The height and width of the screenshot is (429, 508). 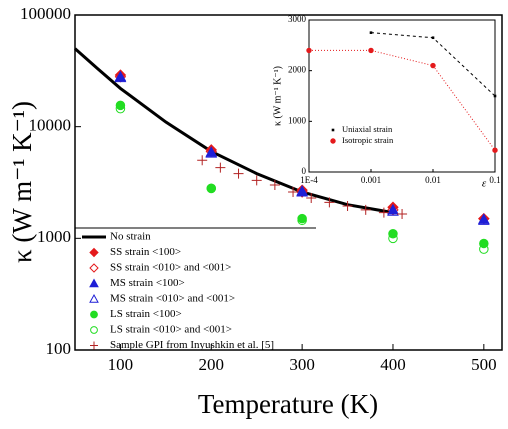 I want to click on y-tick-label: 0, so click(x=304, y=171).